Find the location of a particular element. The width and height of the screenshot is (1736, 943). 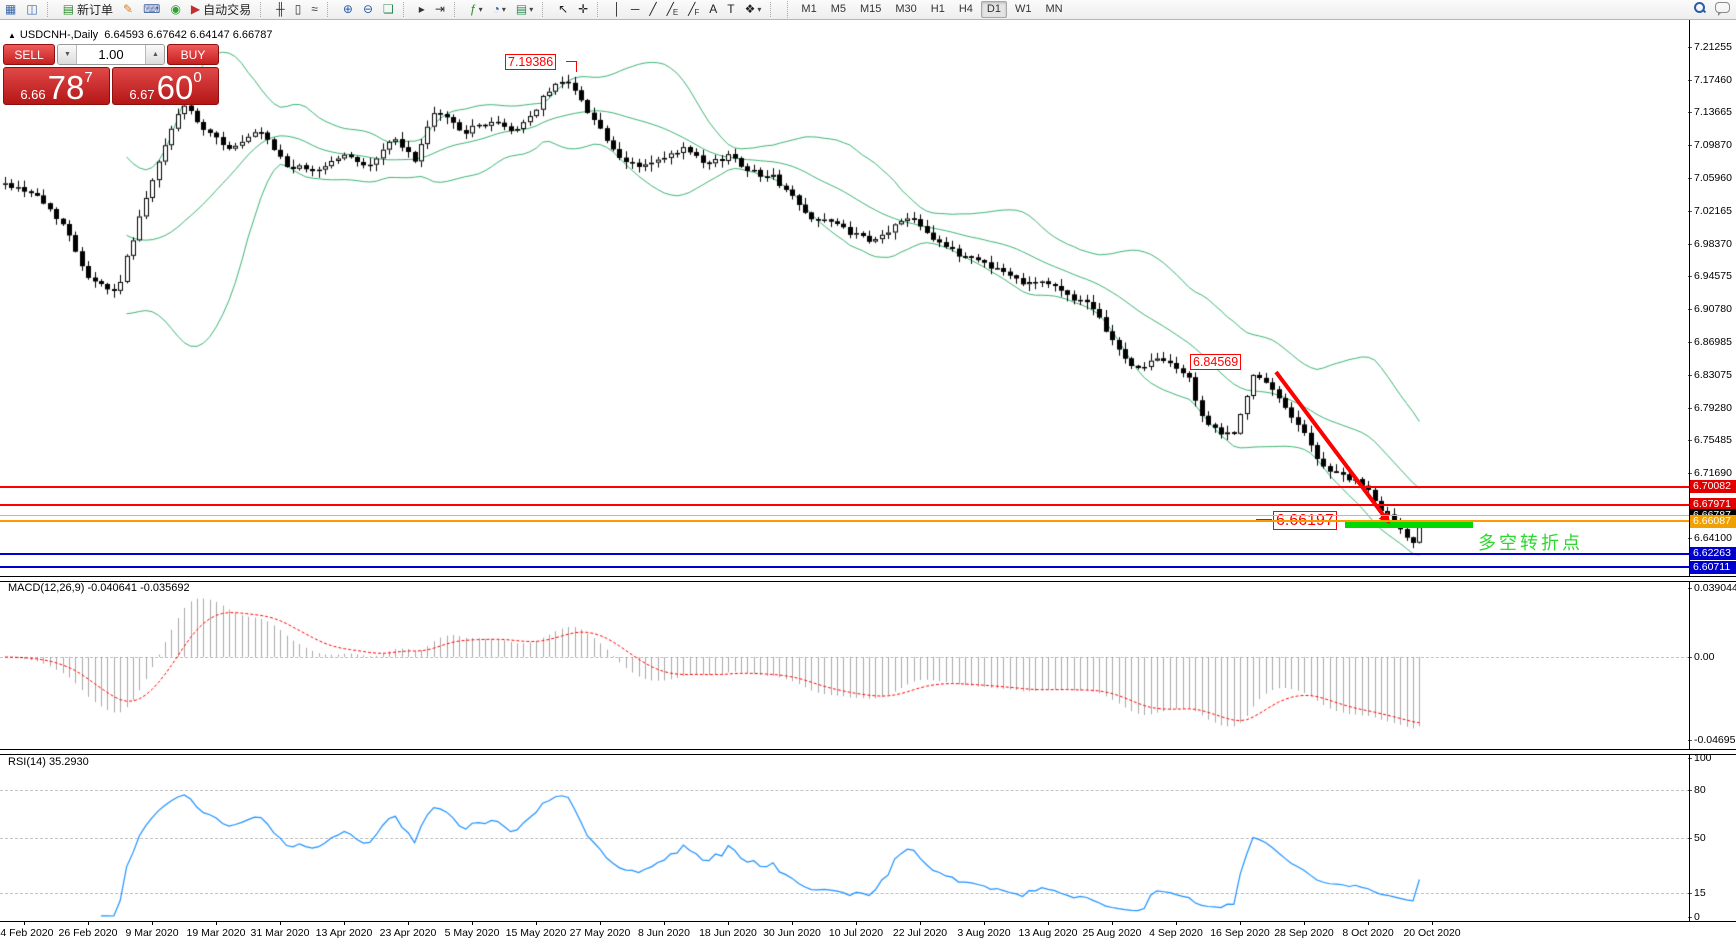

styler-icon: ✎ is located at coordinates (128, 9).